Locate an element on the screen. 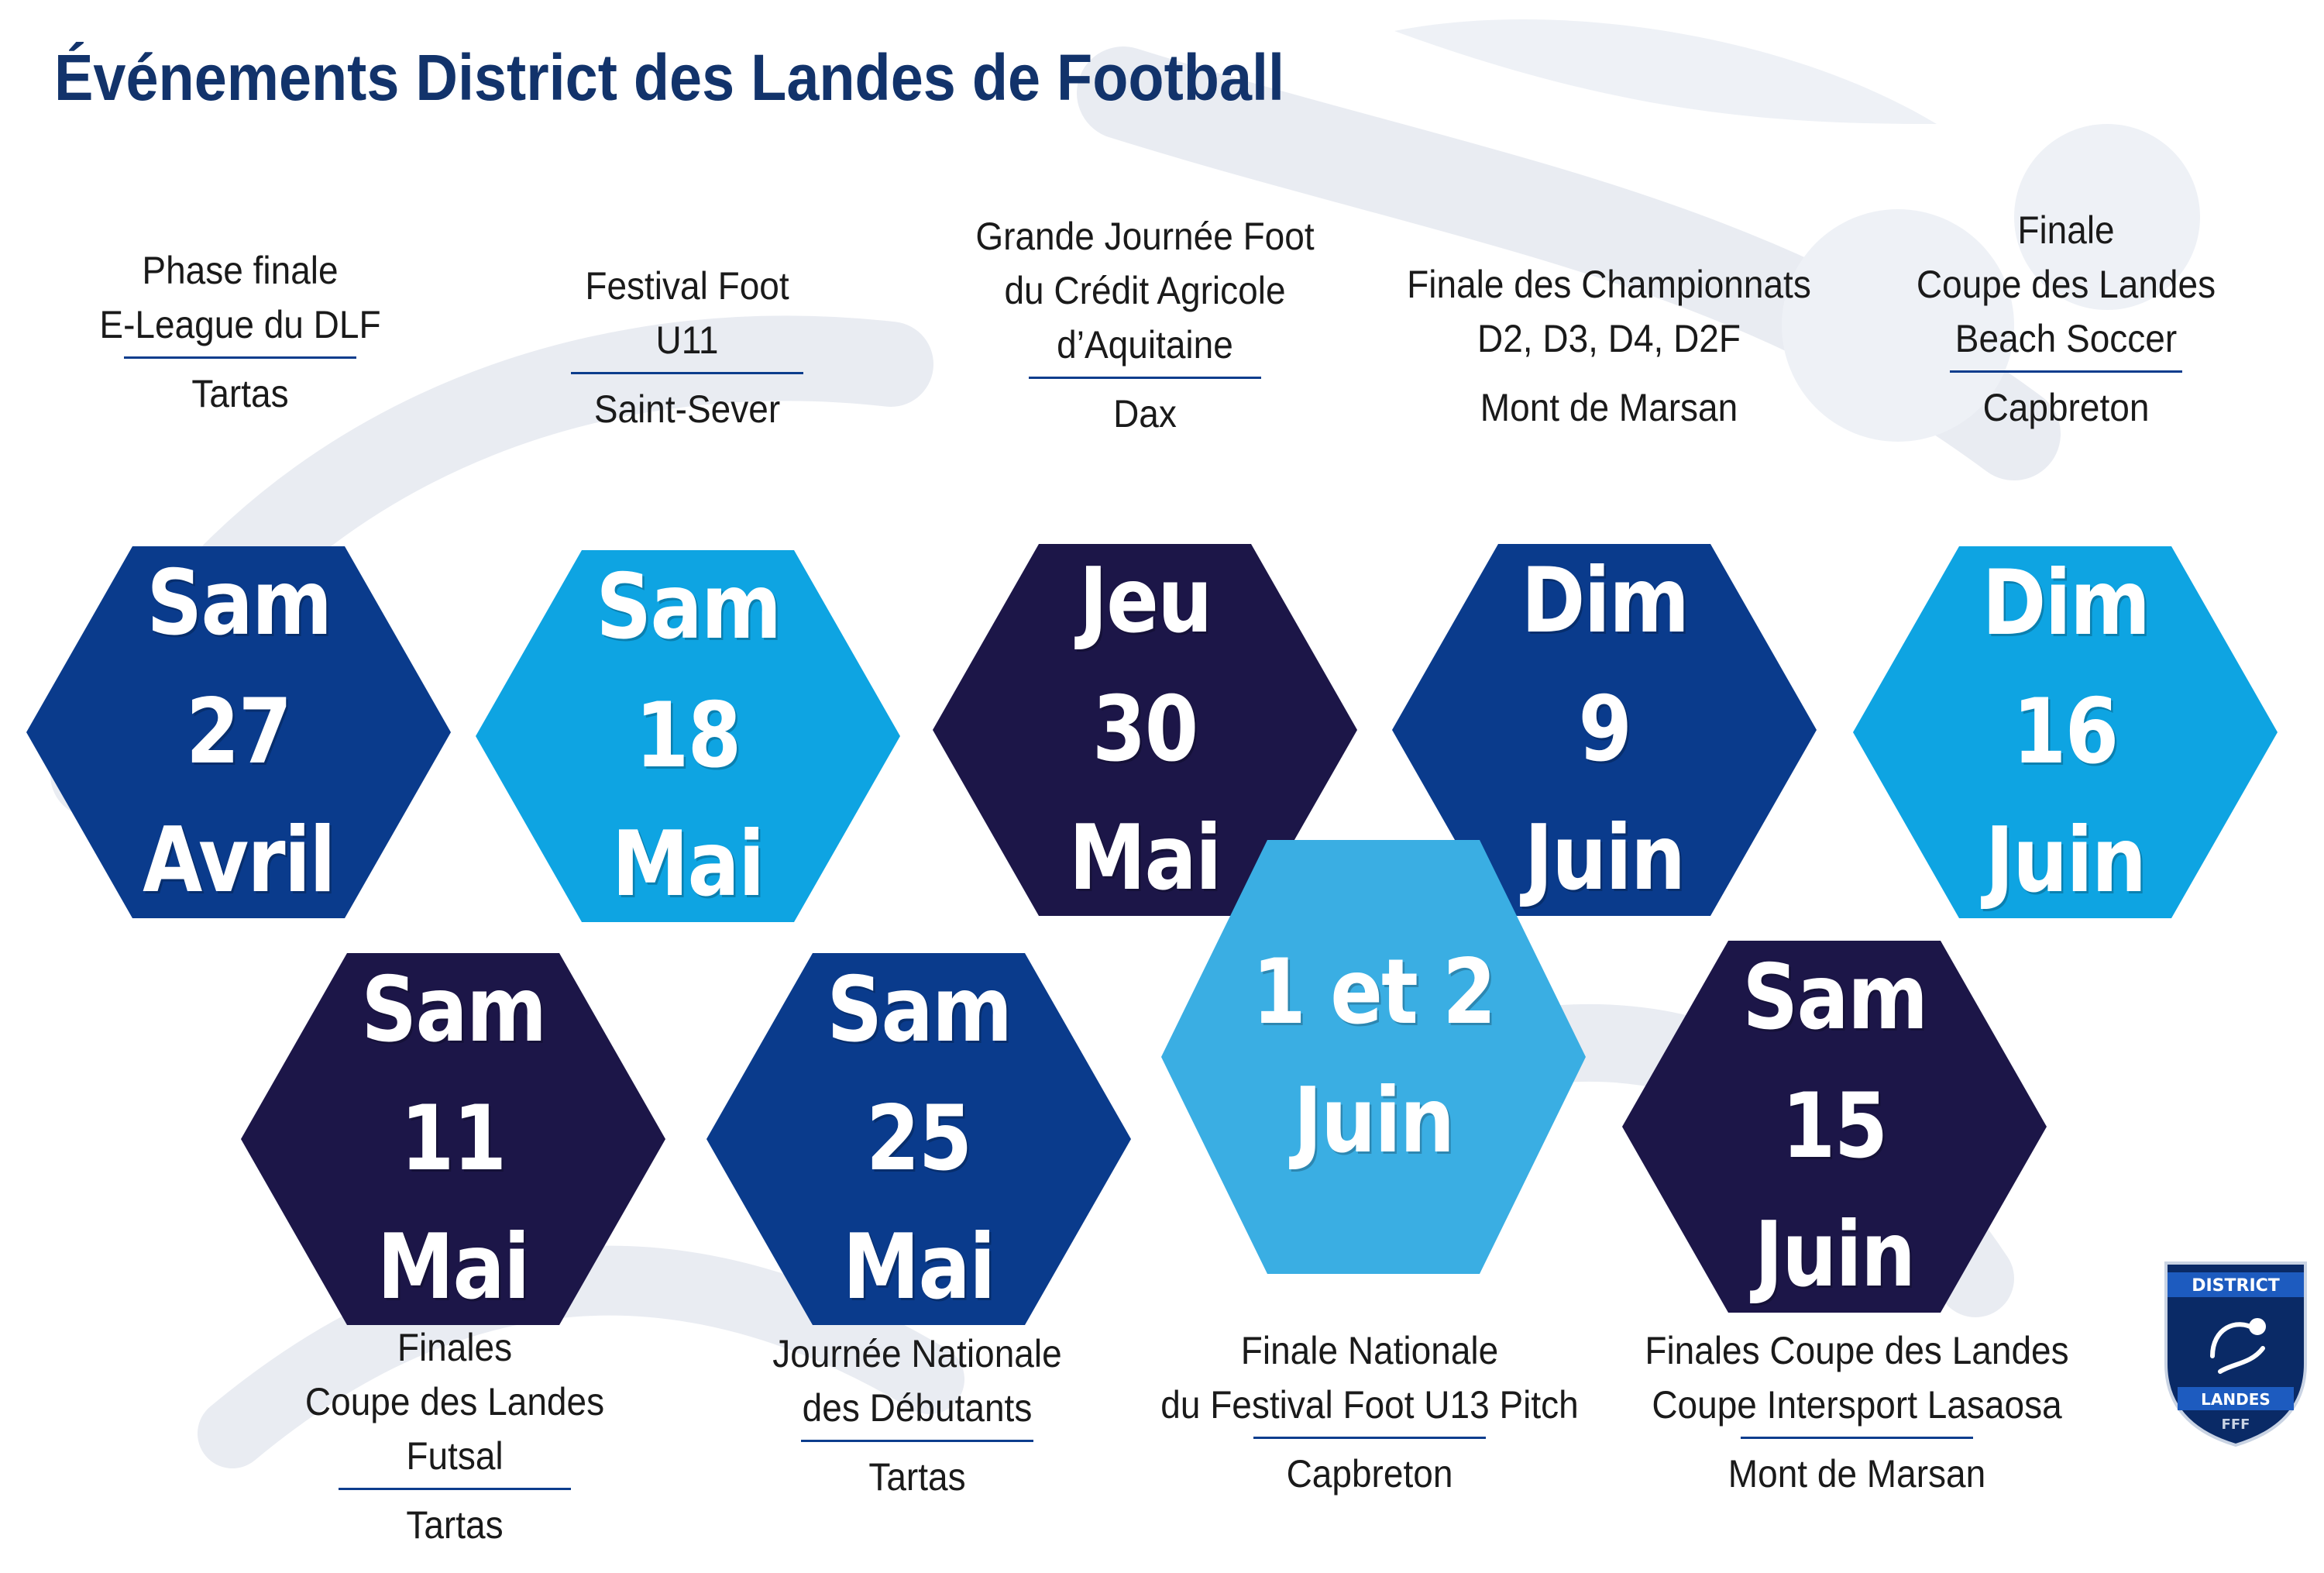 The height and width of the screenshot is (1573, 2324). event-date: 27 is located at coordinates (239, 732).